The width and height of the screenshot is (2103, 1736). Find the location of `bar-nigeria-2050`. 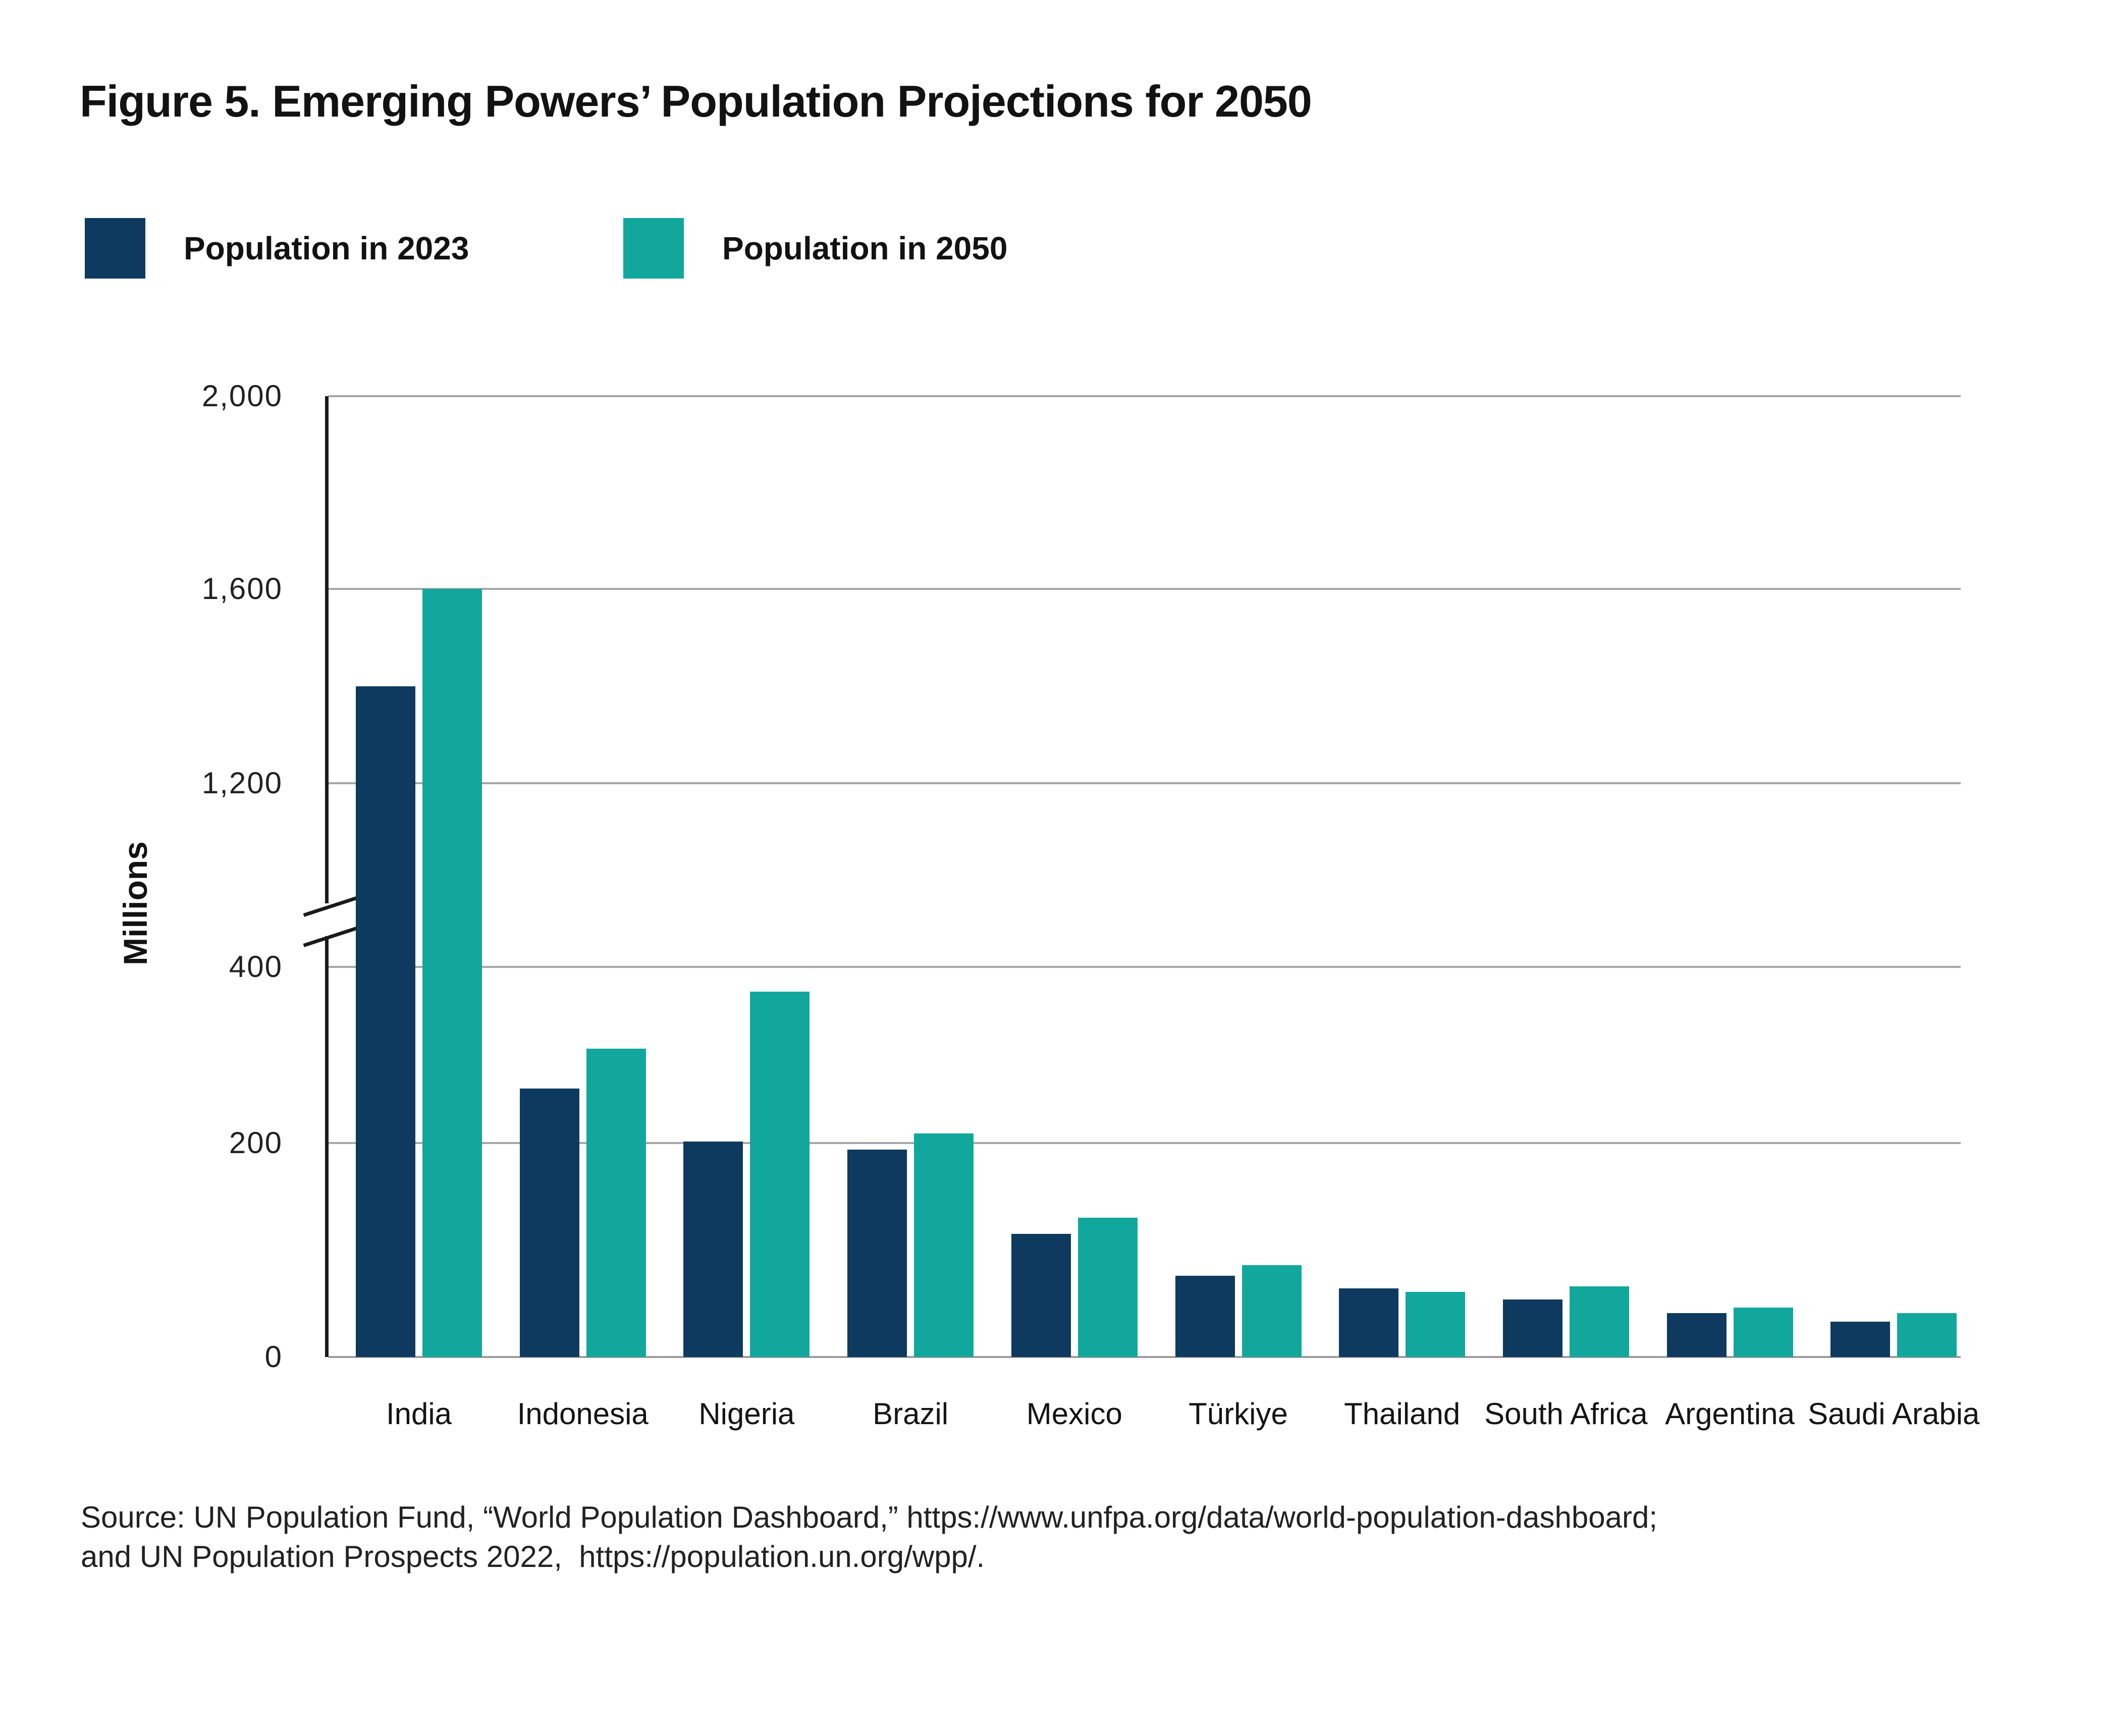

bar-nigeria-2050 is located at coordinates (780, 1174).